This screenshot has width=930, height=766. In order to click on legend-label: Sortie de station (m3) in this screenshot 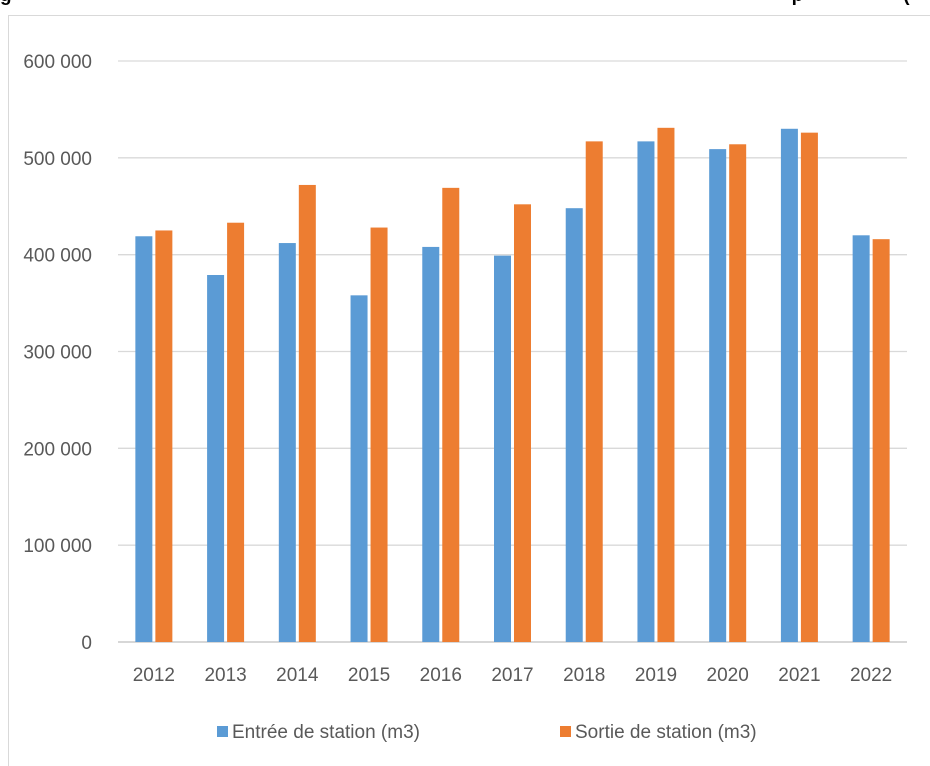, I will do `click(666, 732)`.